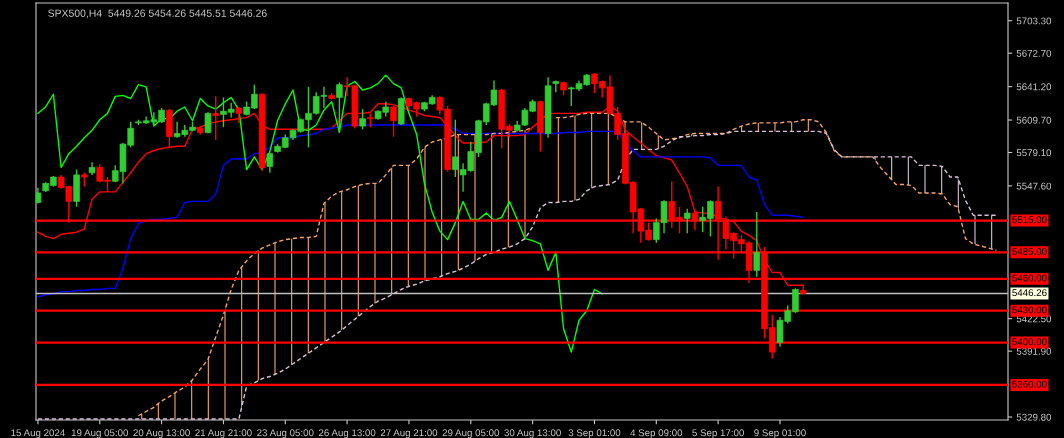 The width and height of the screenshot is (1064, 438). I want to click on y-tick-label: 5329.80, so click(1034, 417).